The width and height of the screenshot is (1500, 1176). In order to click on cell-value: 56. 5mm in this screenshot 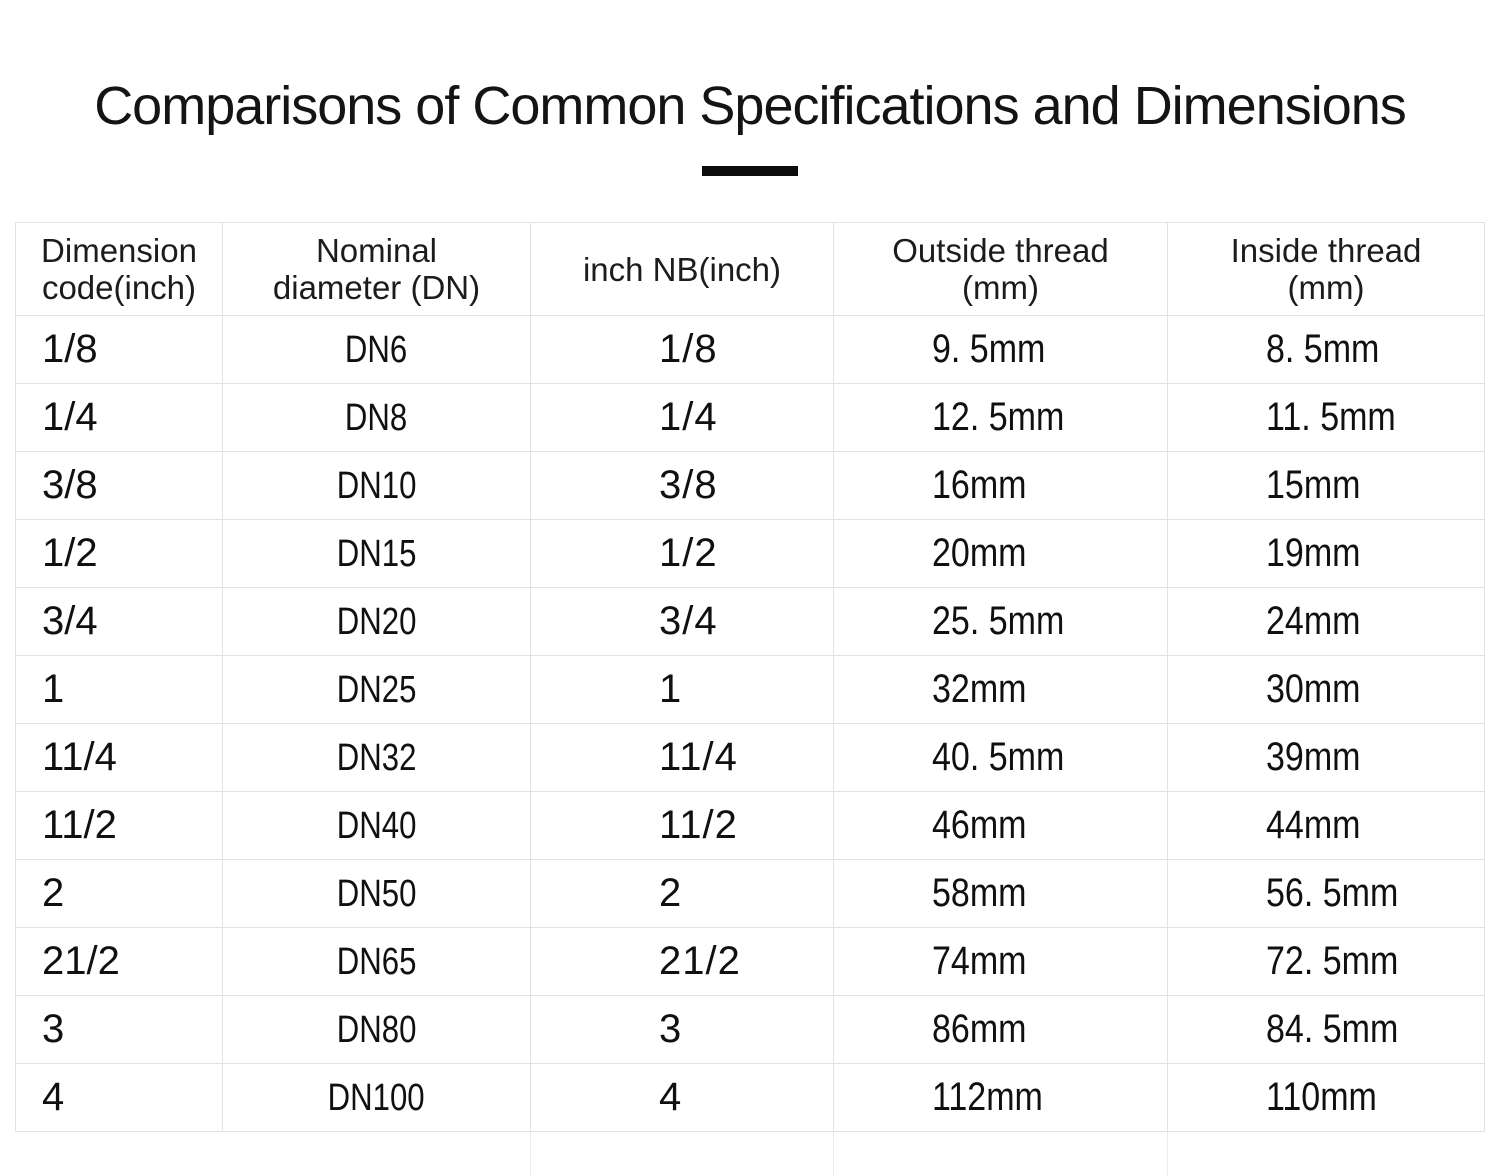, I will do `click(1332, 893)`.